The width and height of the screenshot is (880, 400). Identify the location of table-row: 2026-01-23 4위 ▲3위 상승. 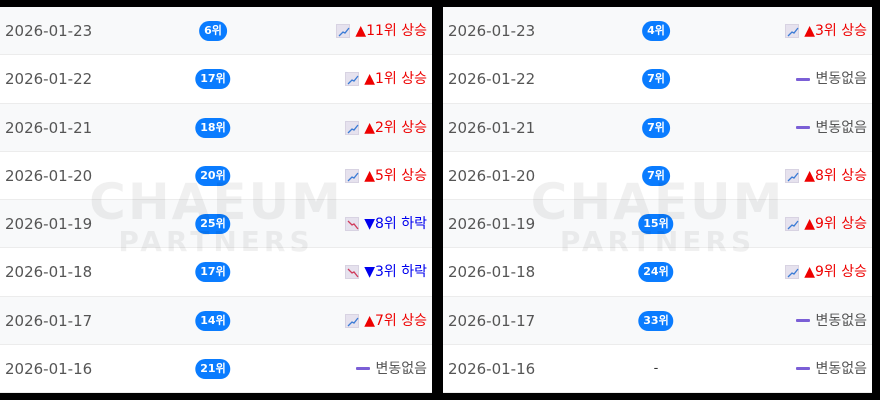
(657, 31).